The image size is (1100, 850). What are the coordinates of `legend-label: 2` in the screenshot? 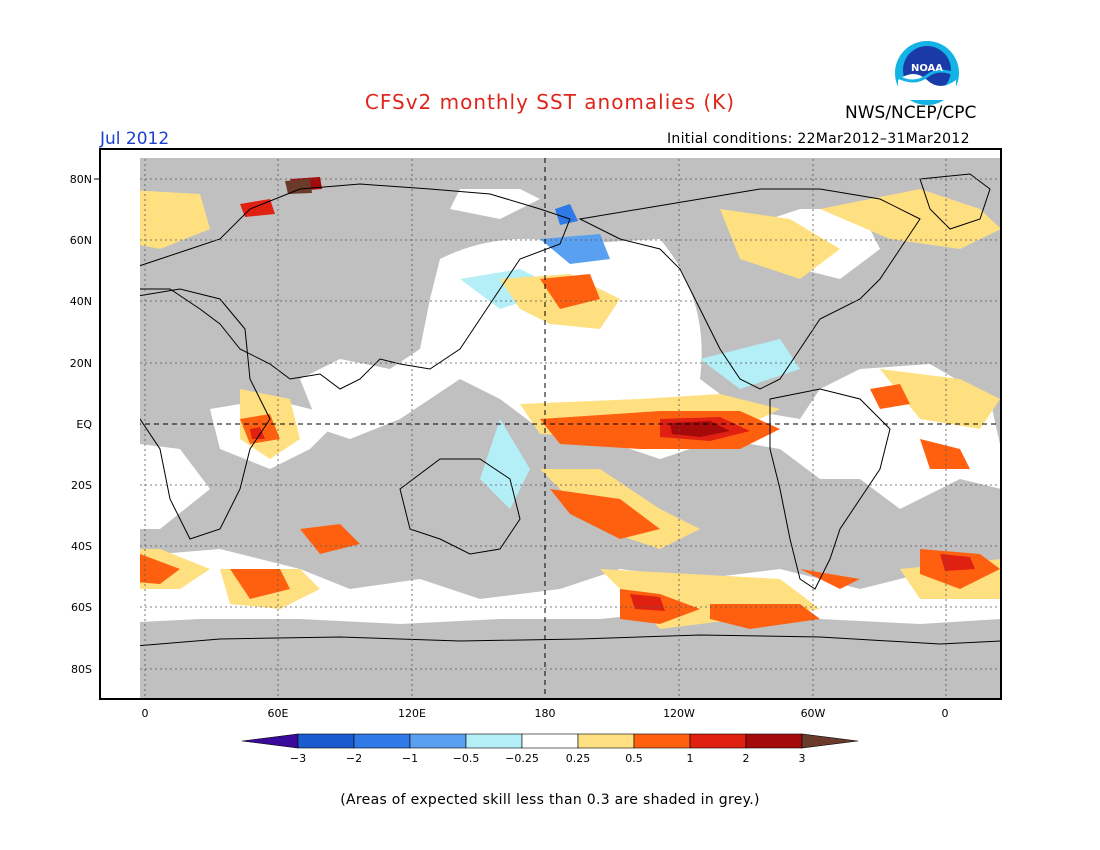 It's located at (746, 758).